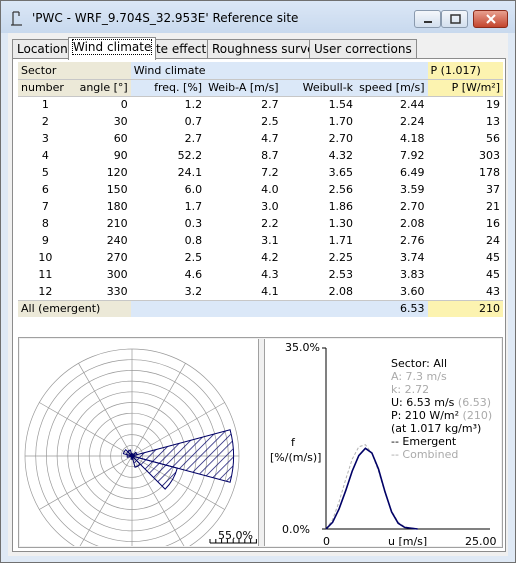 The height and width of the screenshot is (563, 516). What do you see at coordinates (319, 88) in the screenshot?
I see `header-weib-k: Weibull-k` at bounding box center [319, 88].